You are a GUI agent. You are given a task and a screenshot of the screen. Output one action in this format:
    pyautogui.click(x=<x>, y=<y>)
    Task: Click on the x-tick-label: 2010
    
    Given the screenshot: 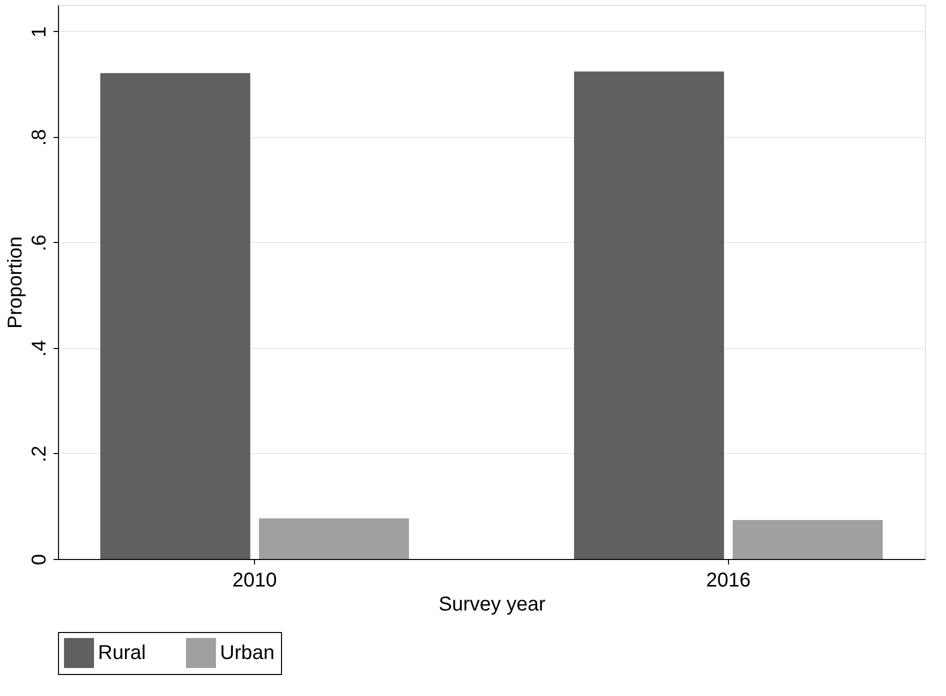 What is the action you would take?
    pyautogui.click(x=254, y=581)
    